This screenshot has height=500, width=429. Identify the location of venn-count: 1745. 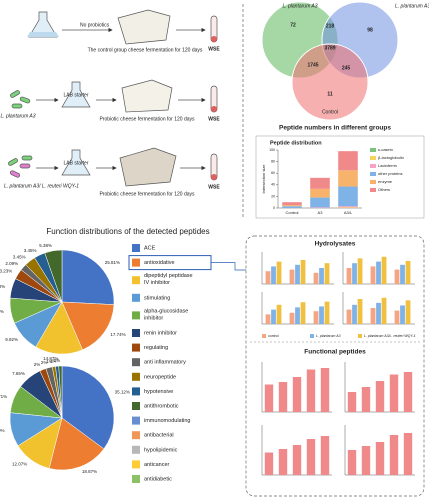
(312, 65).